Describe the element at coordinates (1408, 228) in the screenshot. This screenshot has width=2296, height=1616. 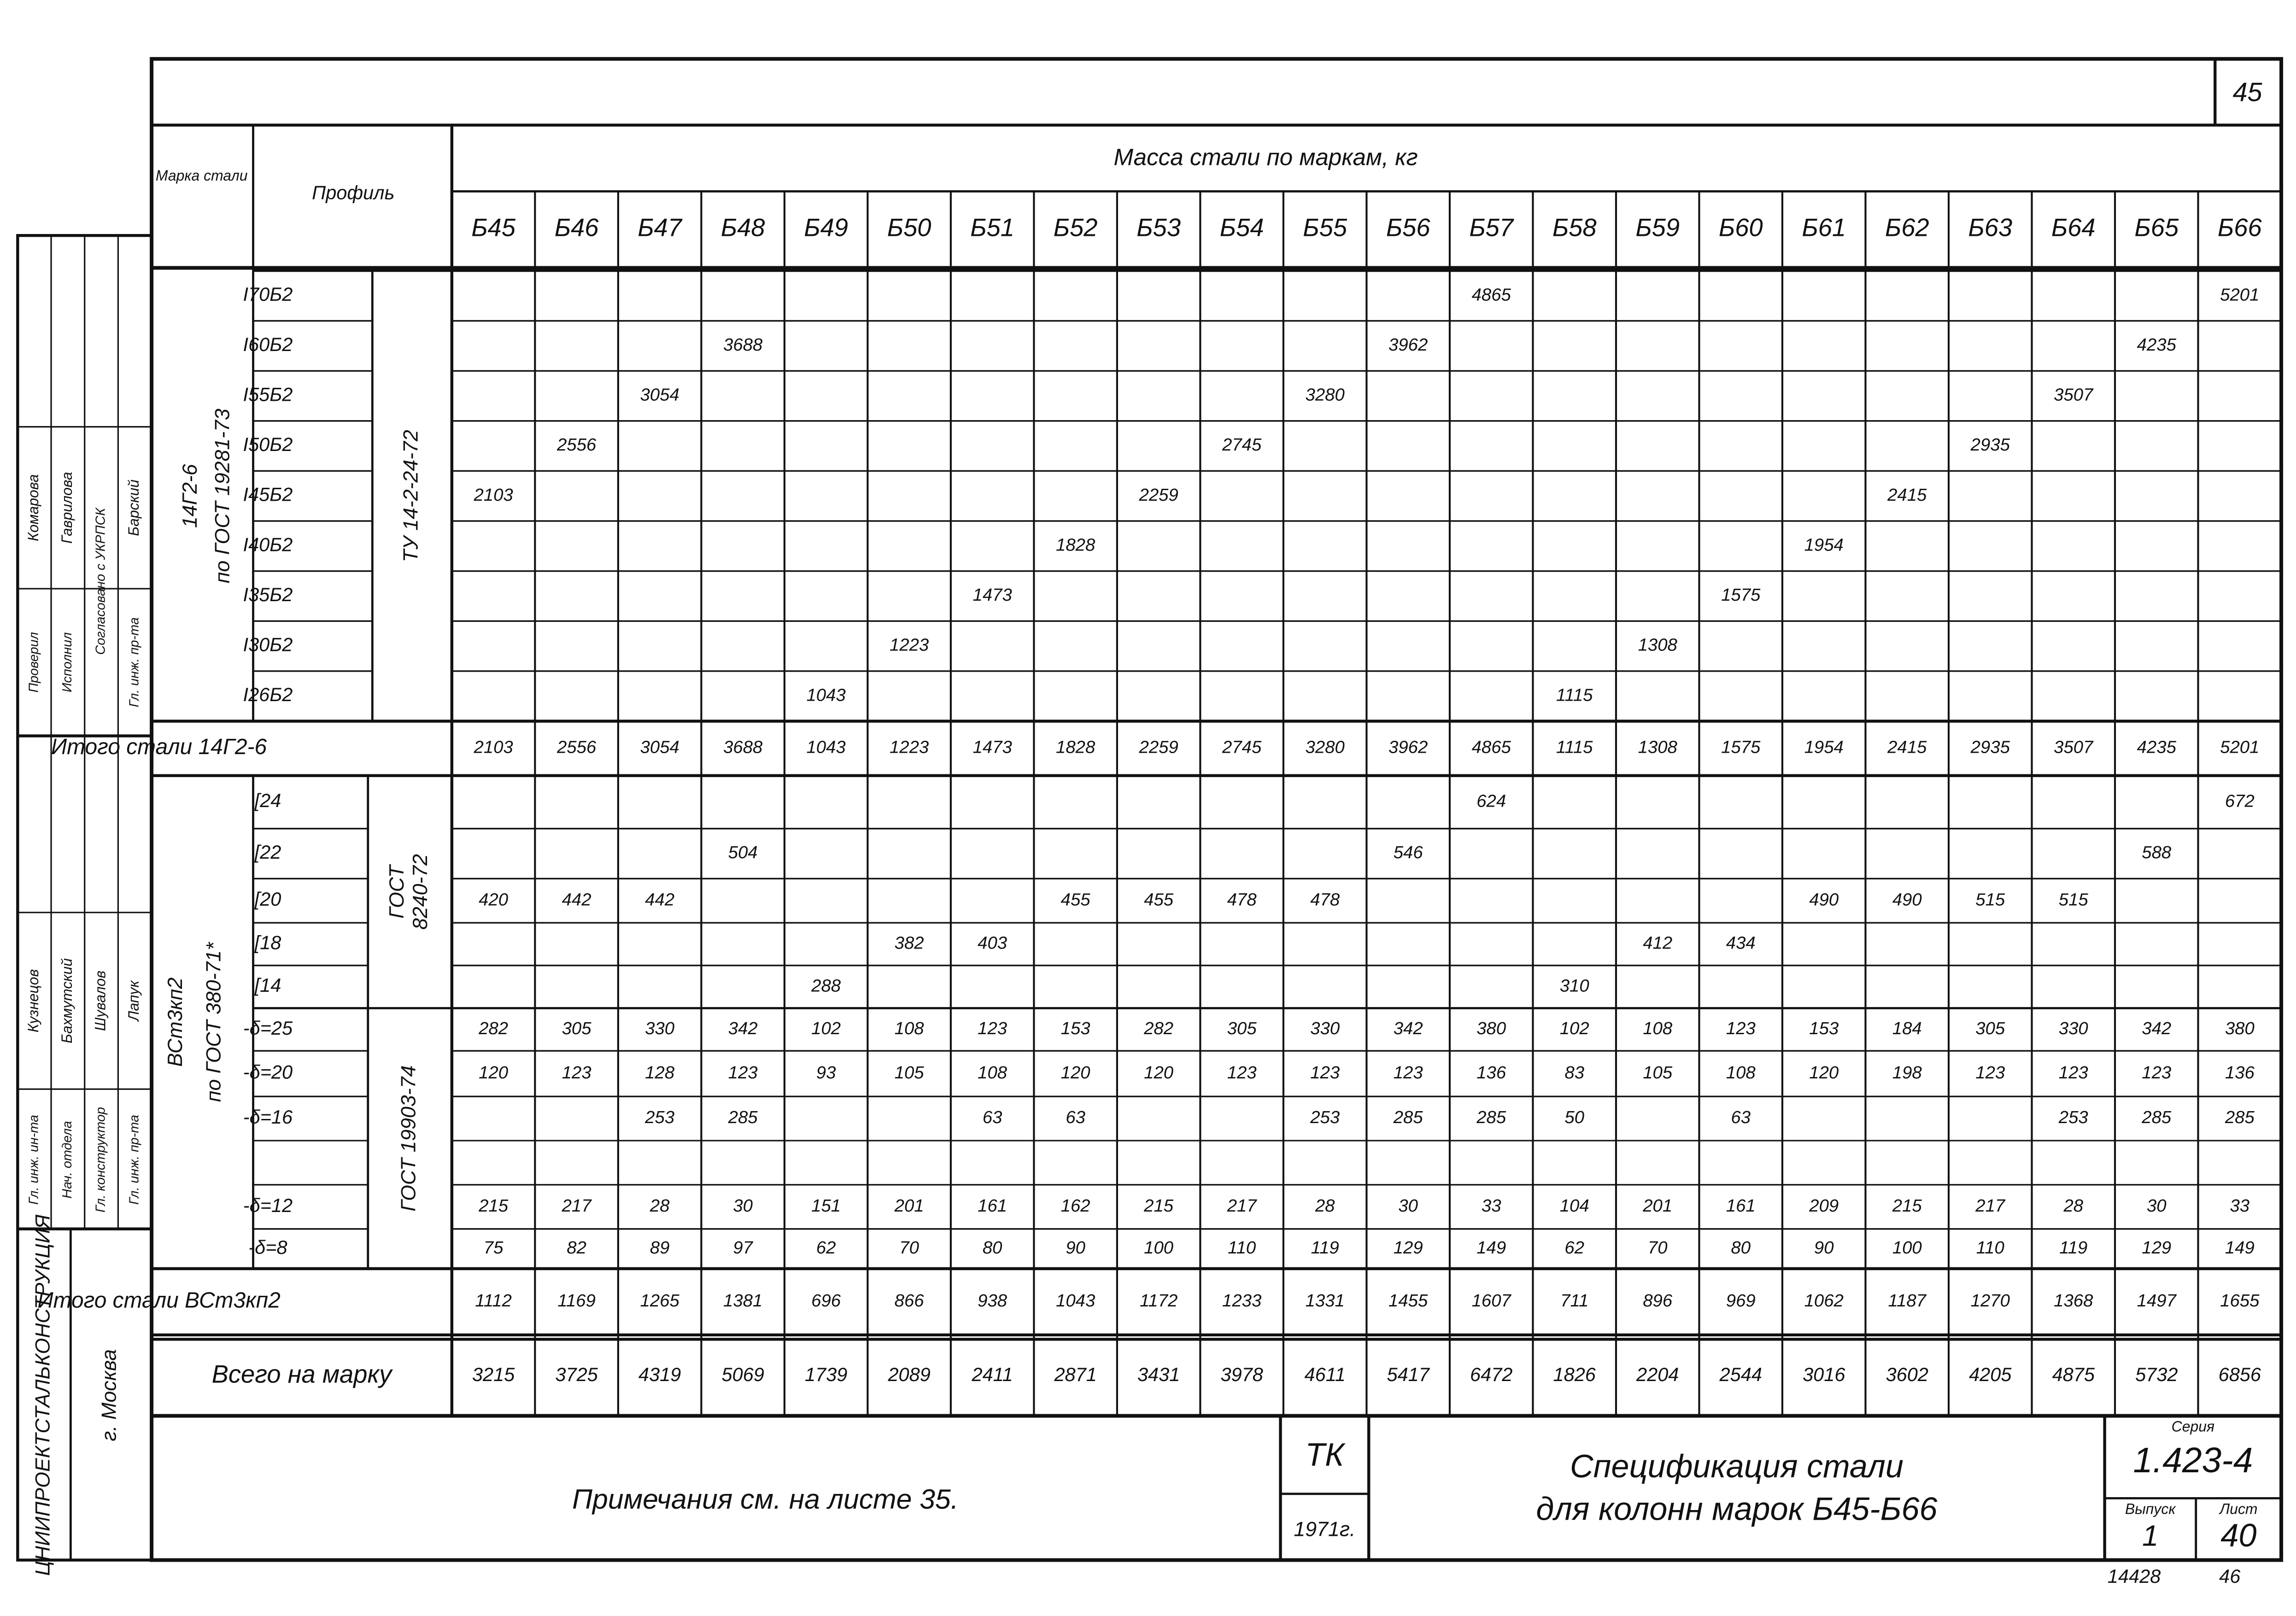
I see `mark-header: Б56` at that location.